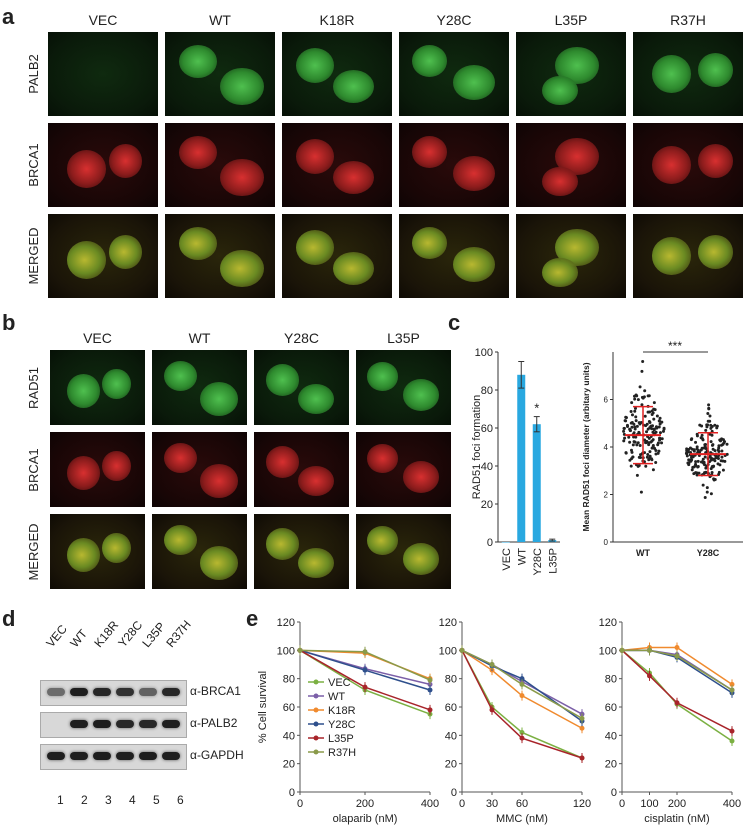  What do you see at coordinates (336, 697) in the screenshot?
I see `legend-label: WT` at bounding box center [336, 697].